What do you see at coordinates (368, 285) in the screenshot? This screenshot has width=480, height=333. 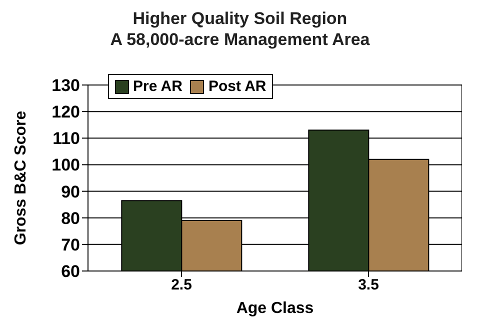 I see `x-tick-label: 3.5` at bounding box center [368, 285].